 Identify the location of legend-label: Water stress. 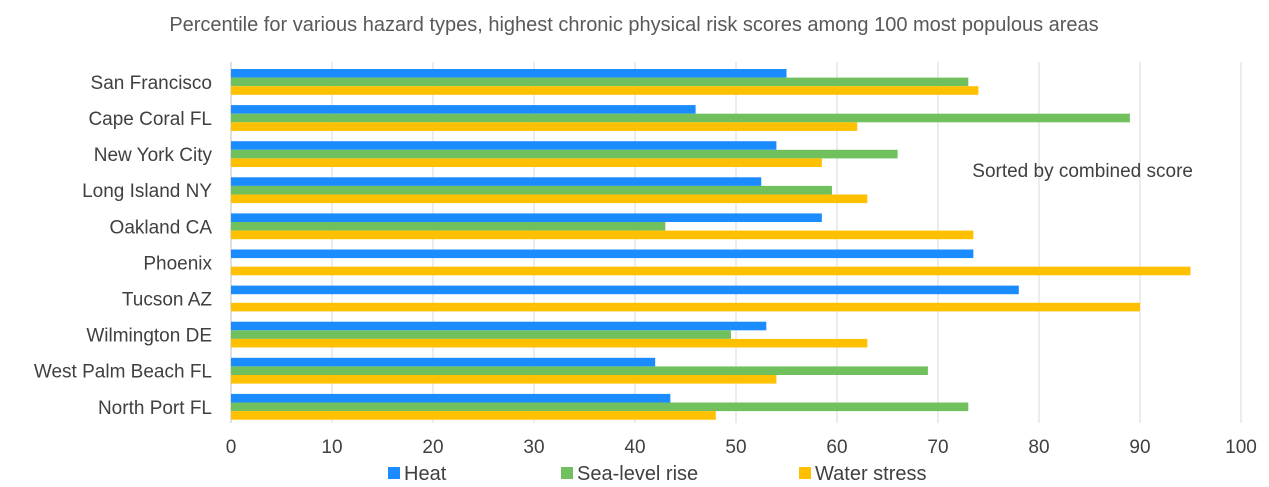
(871, 474).